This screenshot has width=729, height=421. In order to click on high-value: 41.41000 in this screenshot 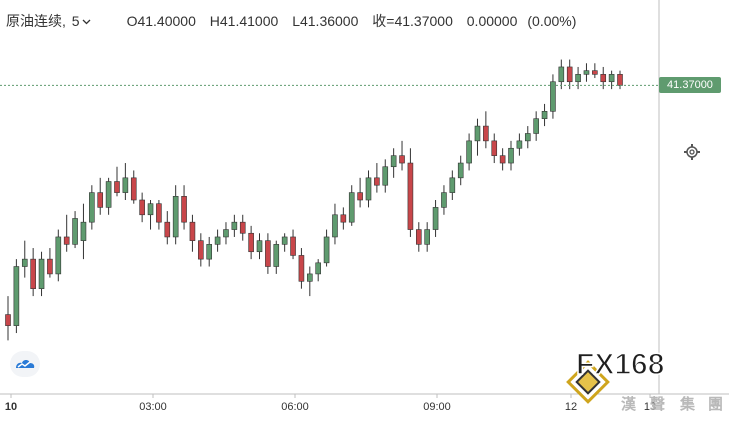, I will do `click(249, 21)`.